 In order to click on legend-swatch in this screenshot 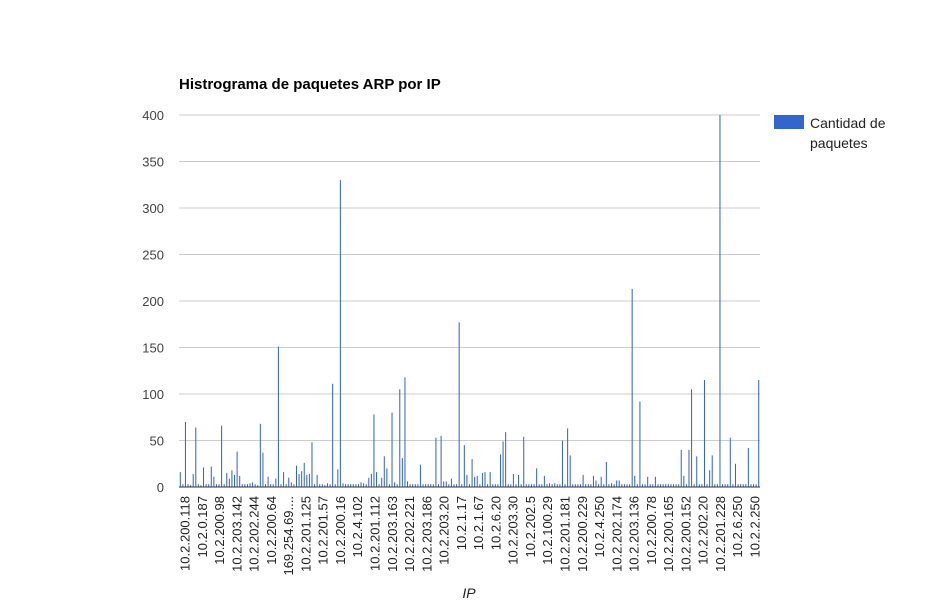, I will do `click(789, 122)`.